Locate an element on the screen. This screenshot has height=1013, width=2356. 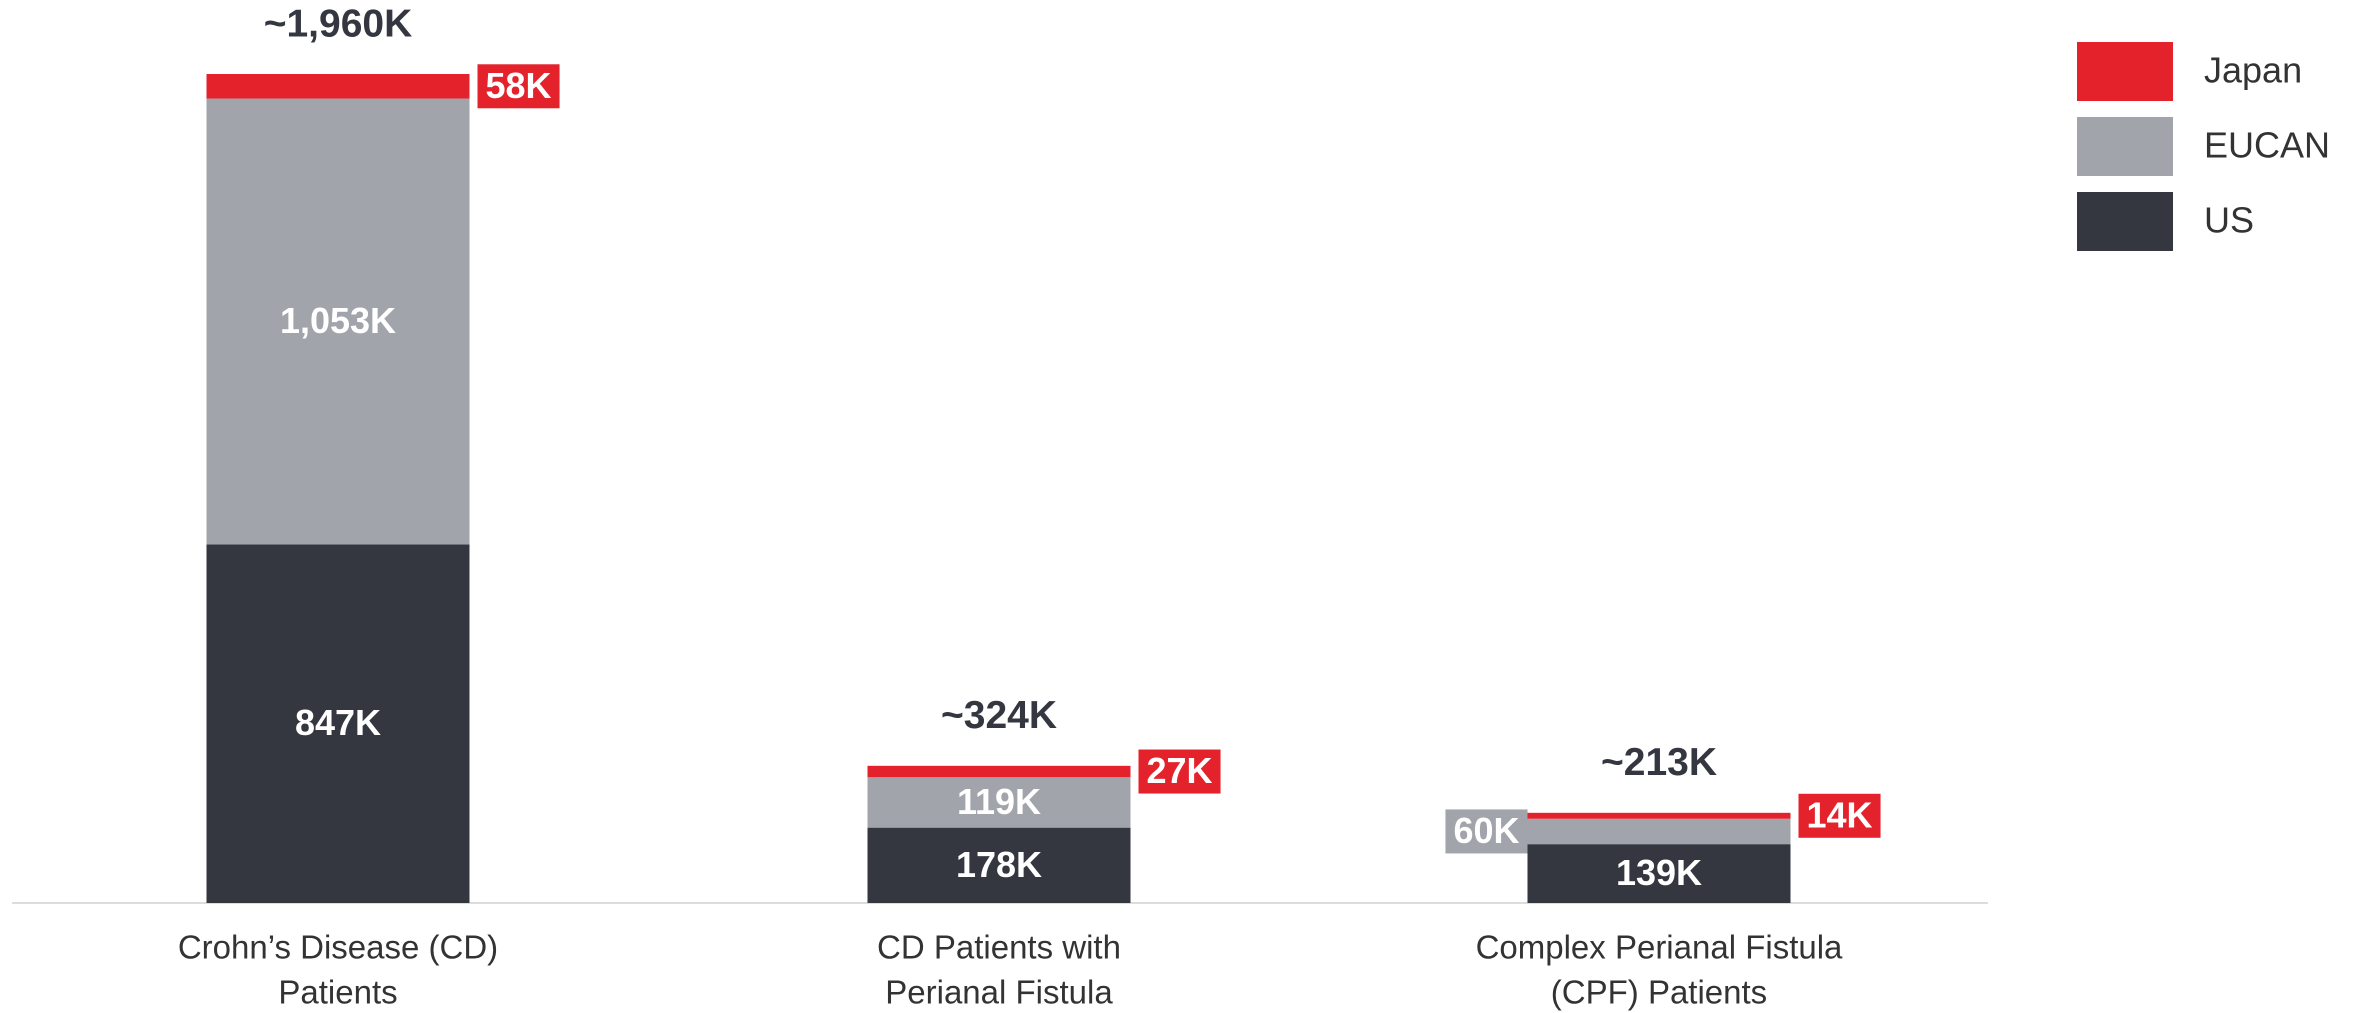
legend-label: EUCAN is located at coordinates (2267, 145).